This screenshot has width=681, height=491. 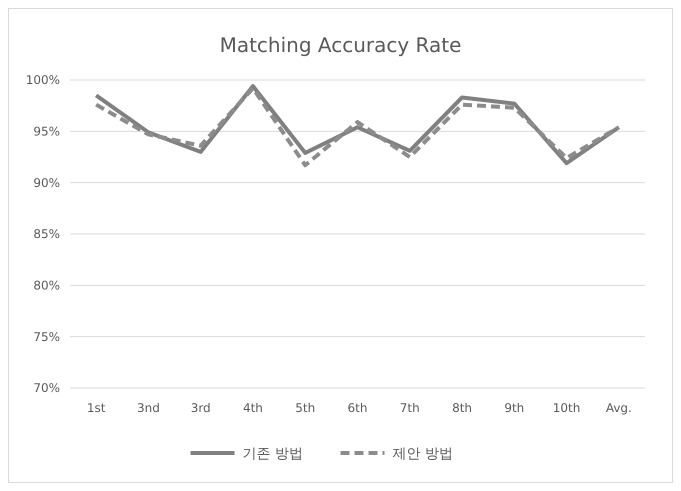 What do you see at coordinates (46, 285) in the screenshot?
I see `y-tick-label: 80%` at bounding box center [46, 285].